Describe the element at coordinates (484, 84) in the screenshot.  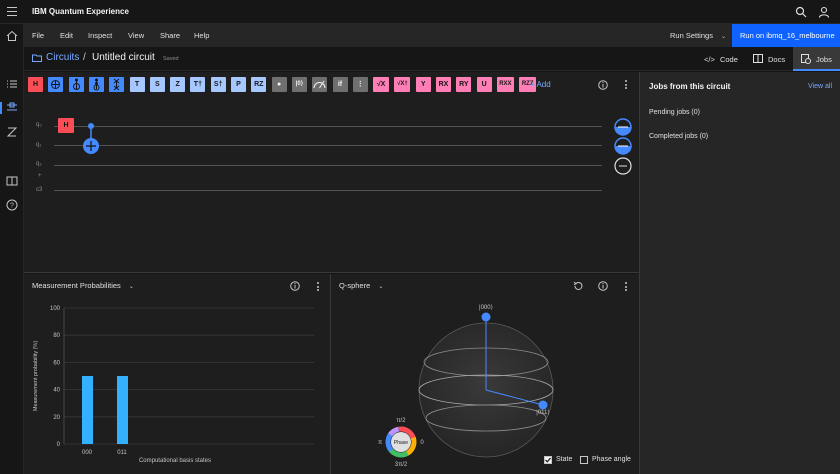
I see `gate-palette-22: U` at that location.